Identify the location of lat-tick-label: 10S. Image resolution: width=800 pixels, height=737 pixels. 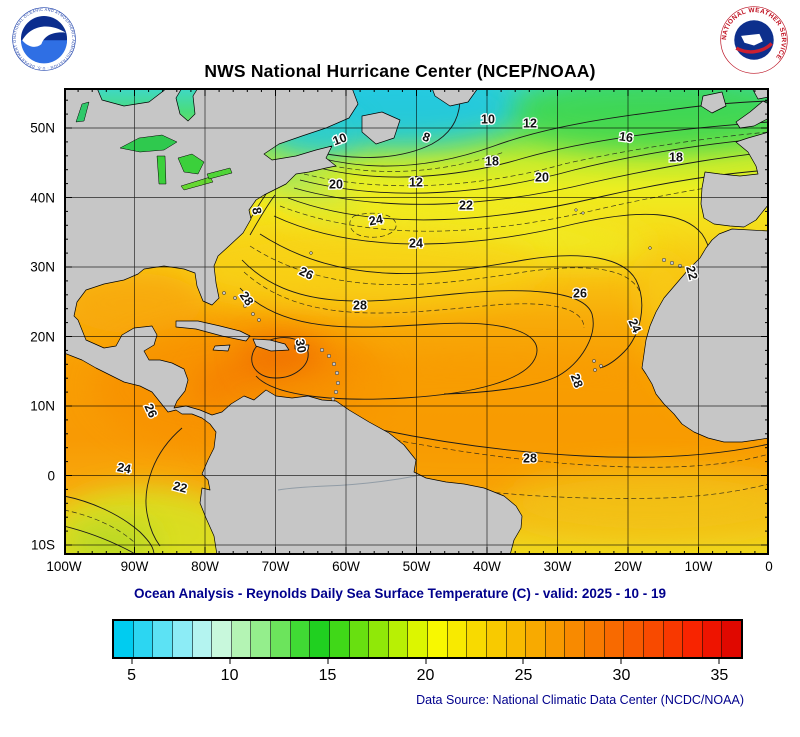
(42, 545).